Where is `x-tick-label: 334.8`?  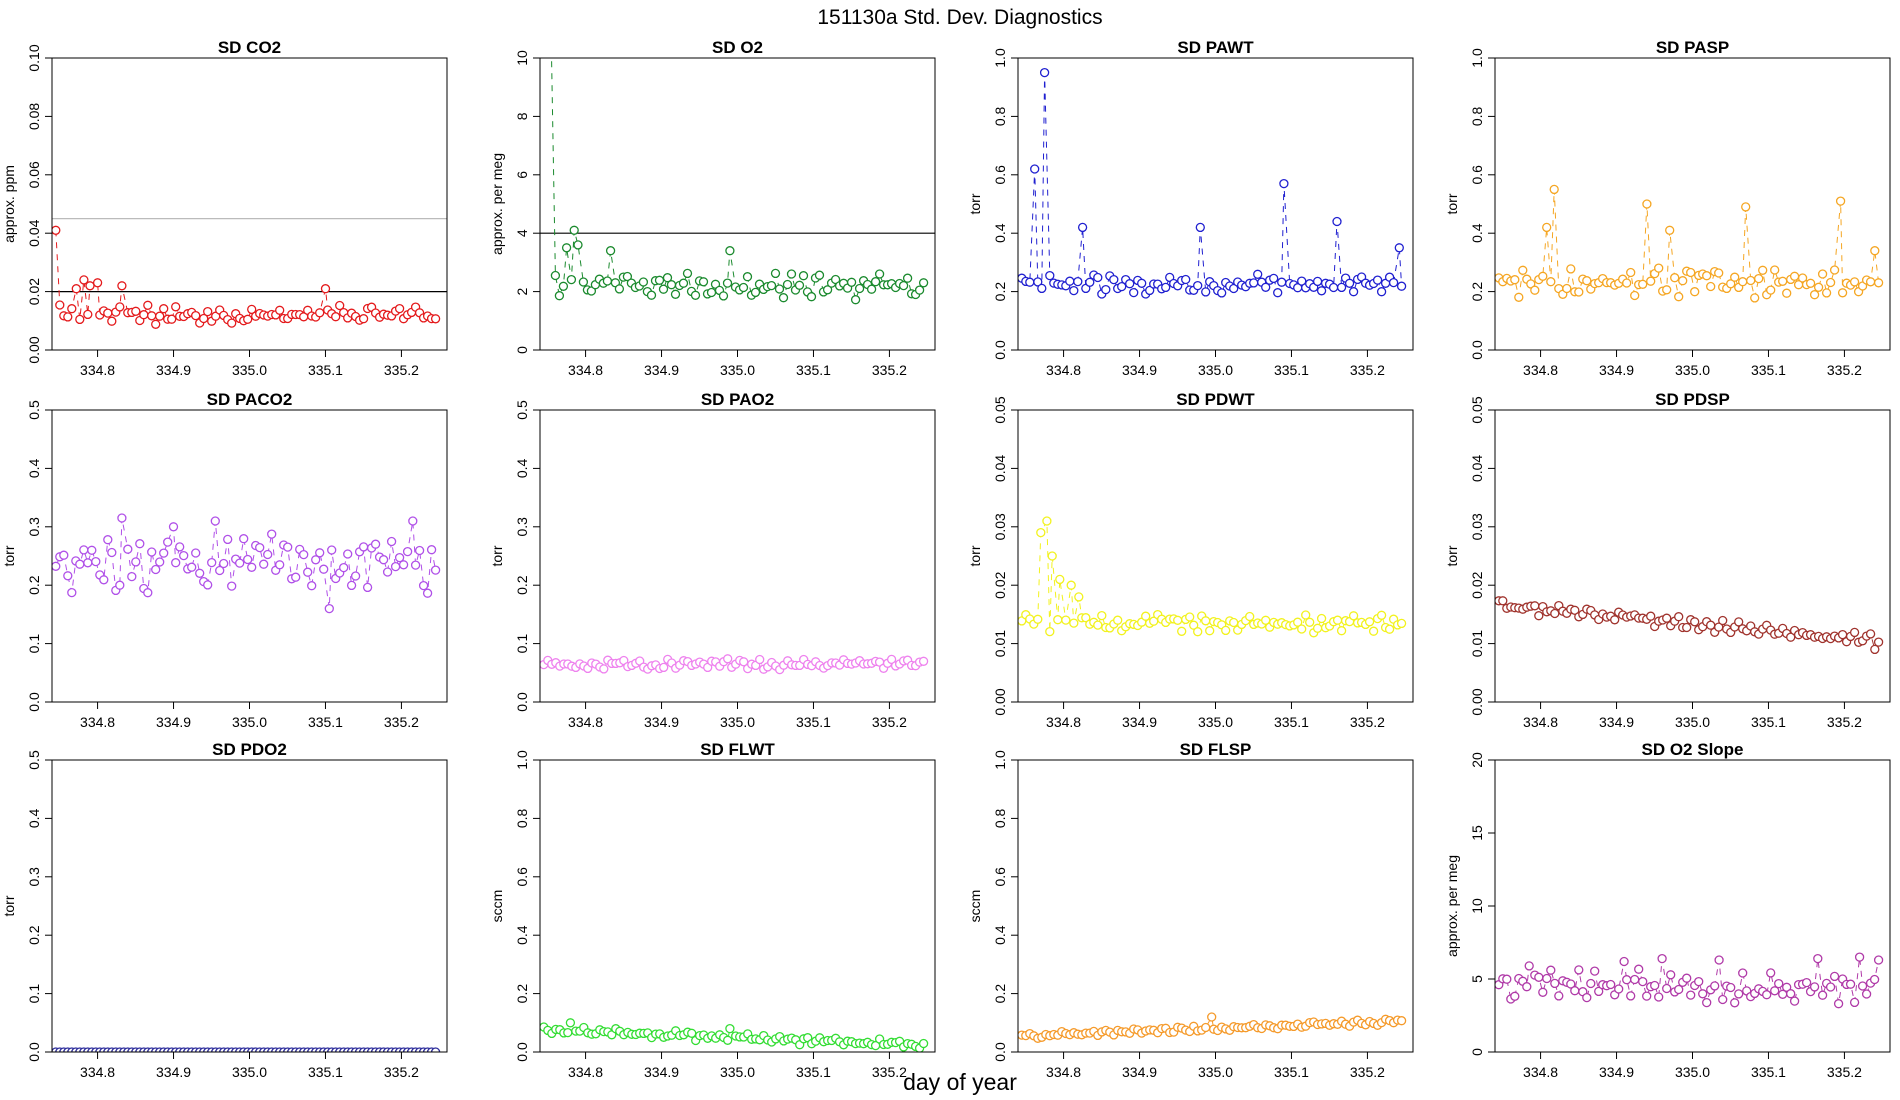
x-tick-label: 334.8 is located at coordinates (97, 1072).